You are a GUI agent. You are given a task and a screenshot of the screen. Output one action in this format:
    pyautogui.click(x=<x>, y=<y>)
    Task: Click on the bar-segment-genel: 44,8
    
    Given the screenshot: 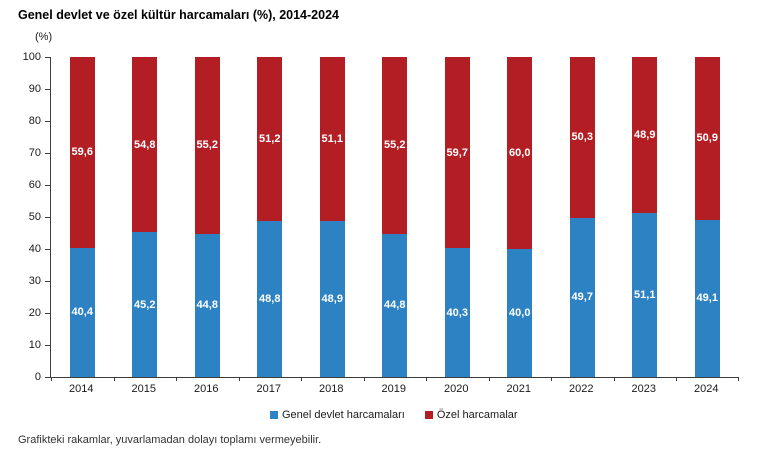 What is the action you would take?
    pyautogui.click(x=207, y=305)
    